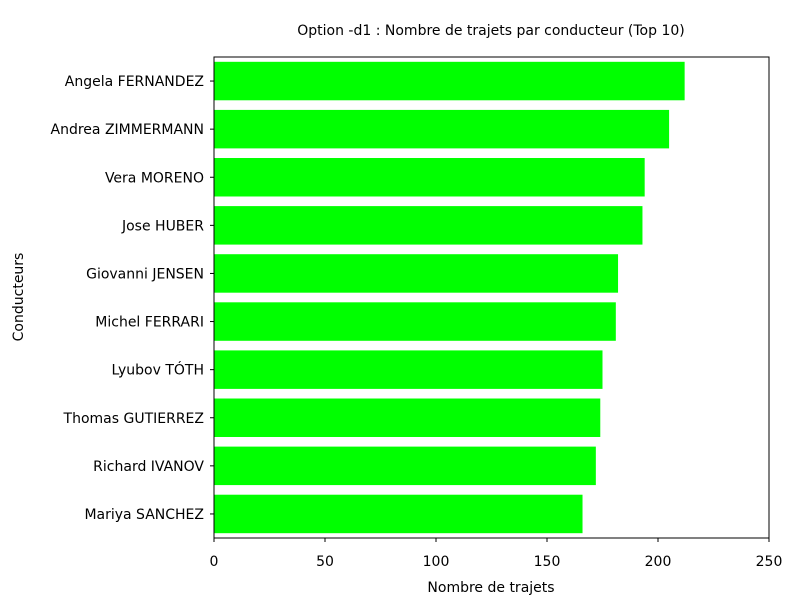 Image resolution: width=800 pixels, height=600 pixels. Describe the element at coordinates (157, 370) in the screenshot. I see `y-tick-label: Lyubov TÓTH` at that location.